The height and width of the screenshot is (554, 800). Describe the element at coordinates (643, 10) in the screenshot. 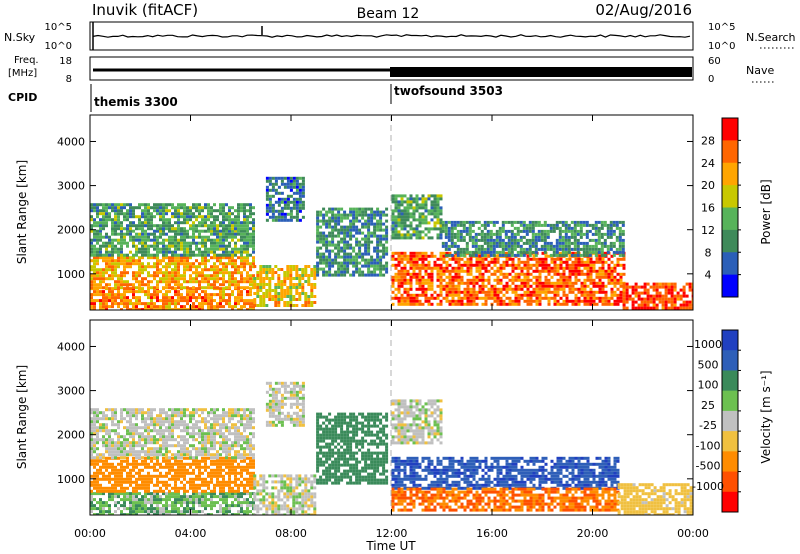

I see `date-title: 02/Aug/2016` at that location.